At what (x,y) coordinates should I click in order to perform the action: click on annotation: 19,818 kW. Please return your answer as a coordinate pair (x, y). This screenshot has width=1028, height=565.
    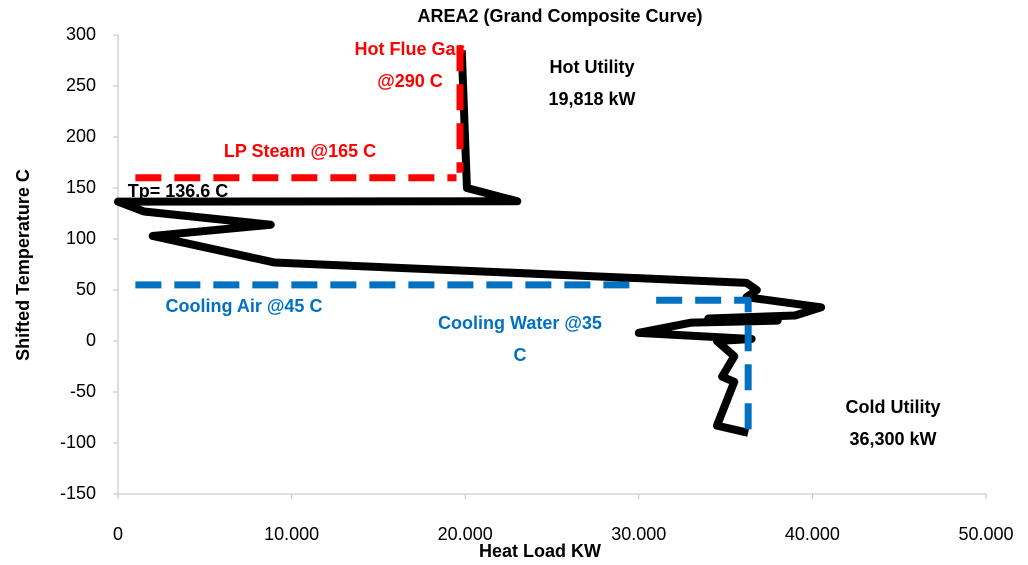
    Looking at the image, I should click on (591, 99).